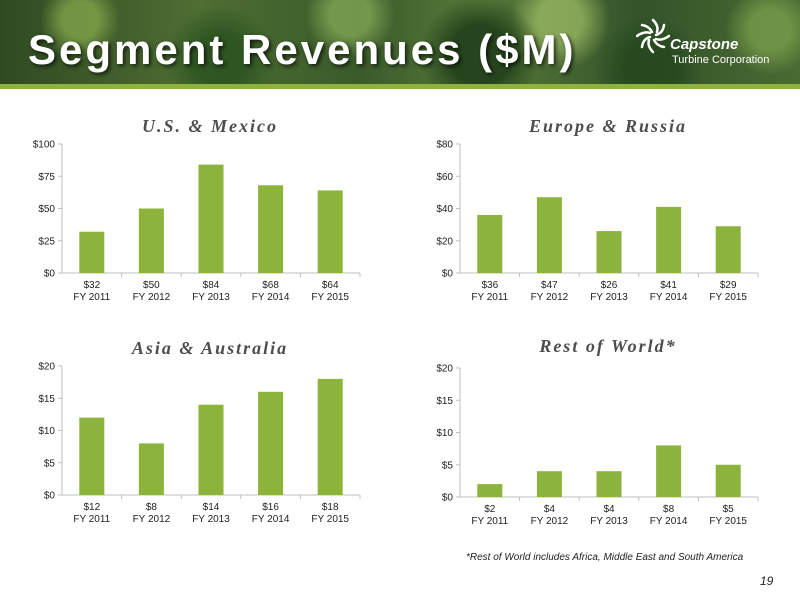 This screenshot has width=800, height=600. Describe the element at coordinates (609, 285) in the screenshot. I see `bar-value-label: $26` at that location.